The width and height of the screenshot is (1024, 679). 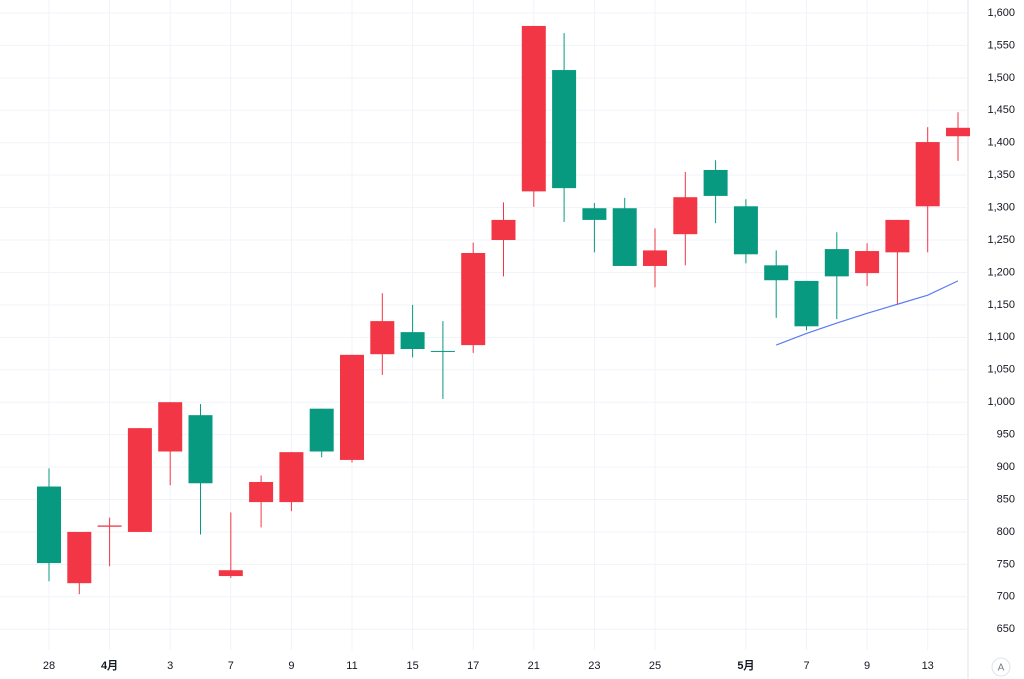 What do you see at coordinates (1001, 13) in the screenshot?
I see `y-tick-label: 1,600` at bounding box center [1001, 13].